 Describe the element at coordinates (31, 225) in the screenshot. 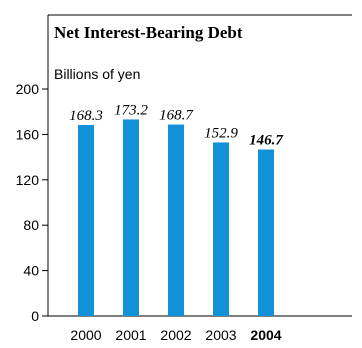

I see `y-tick-label: 80` at that location.